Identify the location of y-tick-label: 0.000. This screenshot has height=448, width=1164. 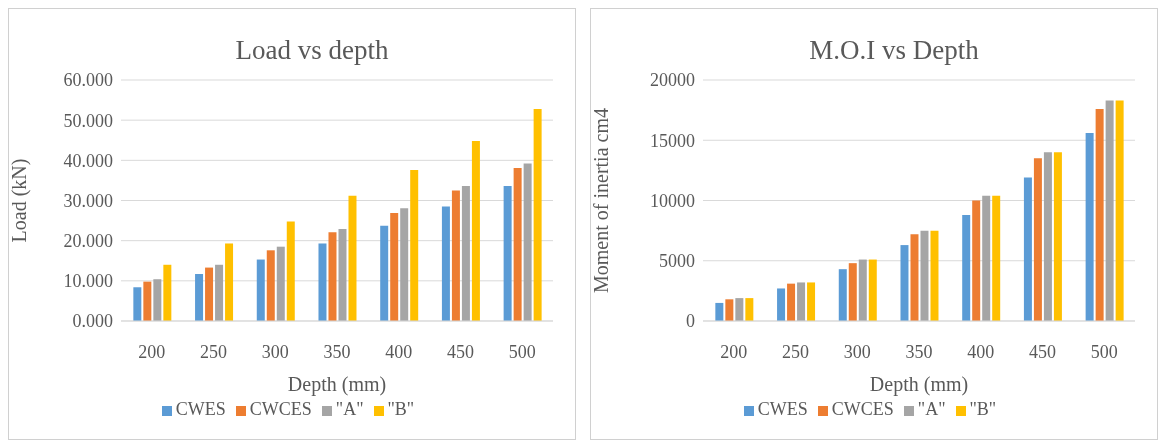
(92, 321).